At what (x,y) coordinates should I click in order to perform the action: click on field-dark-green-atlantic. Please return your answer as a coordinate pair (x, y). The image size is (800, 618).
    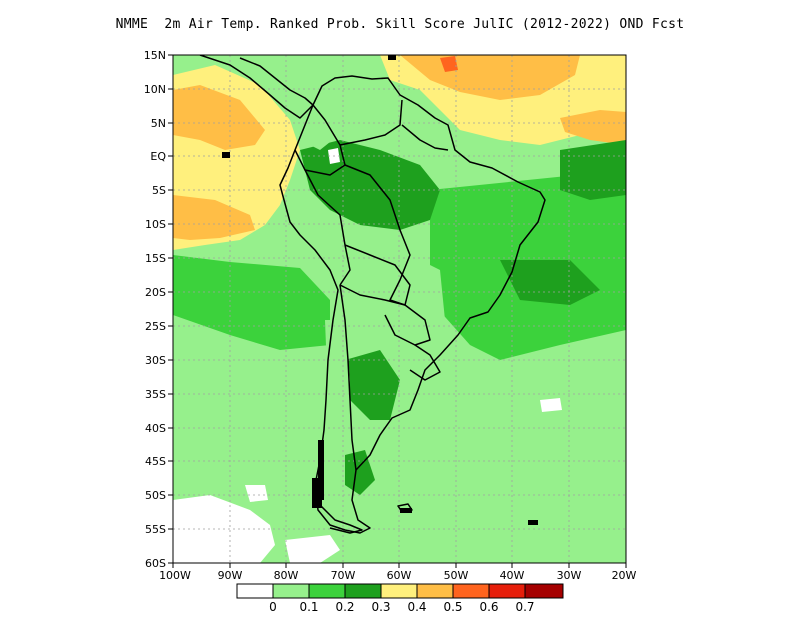
    Looking at the image, I should click on (593, 170).